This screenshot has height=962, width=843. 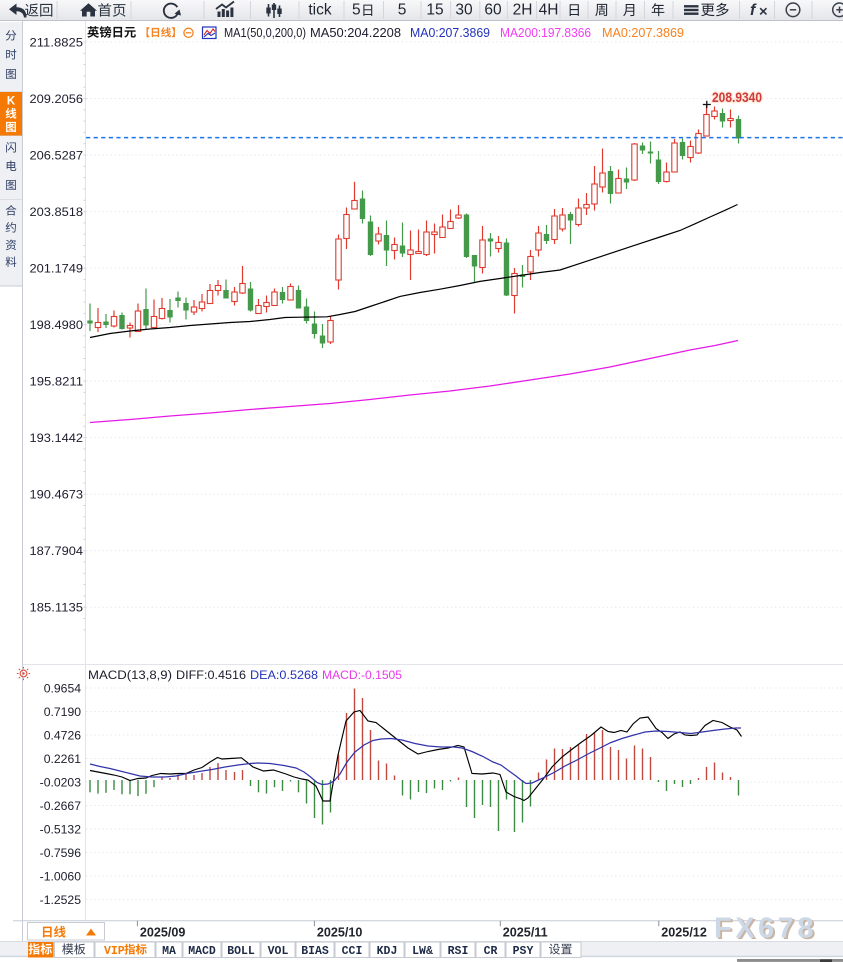 I want to click on svg-text: VOL, so click(x=278, y=951).